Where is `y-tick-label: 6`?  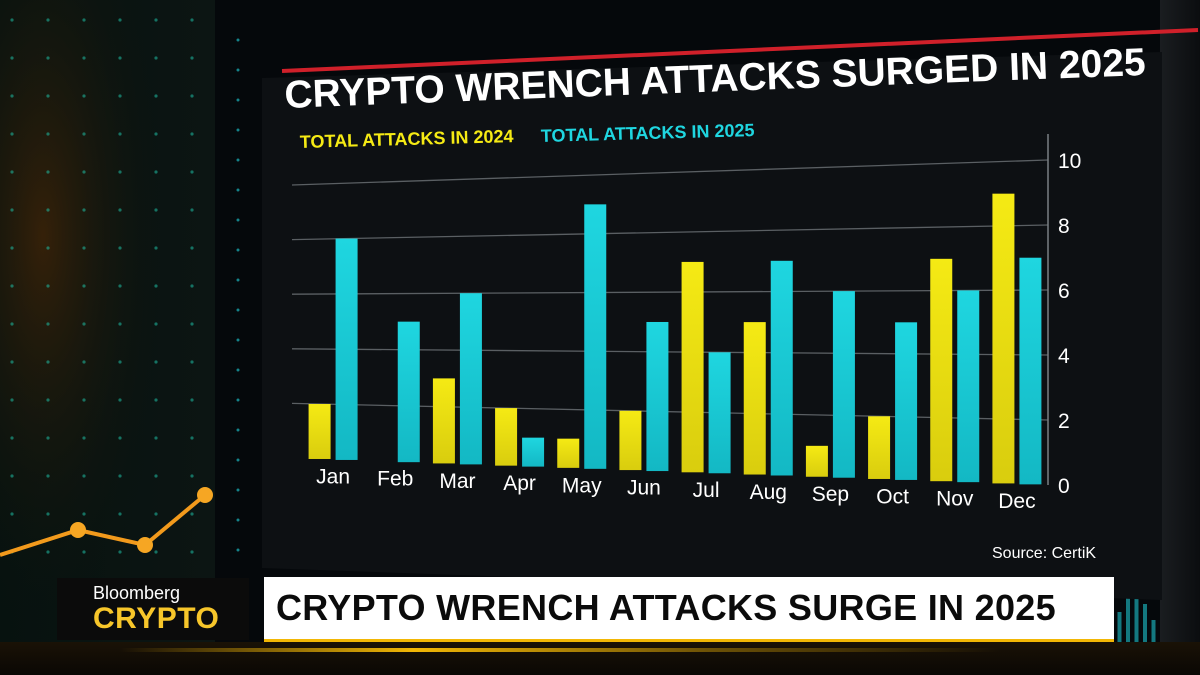 y-tick-label: 6 is located at coordinates (1064, 291).